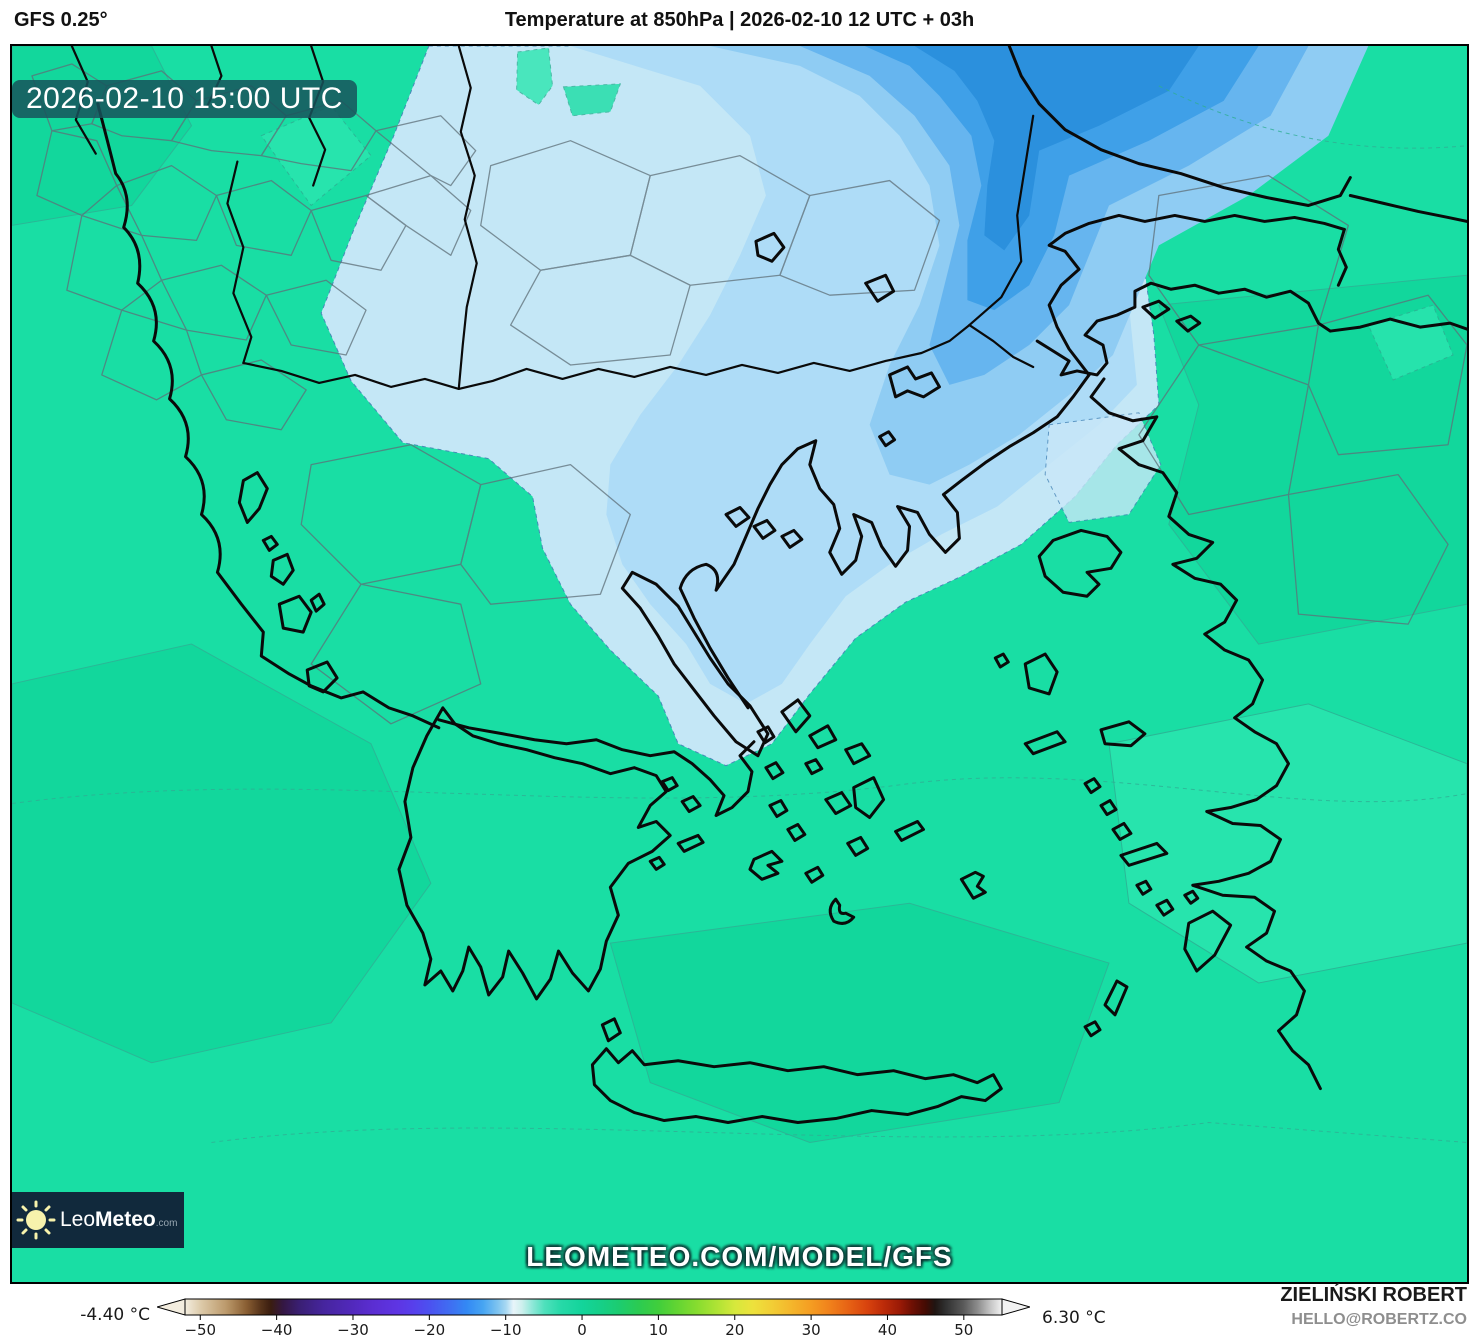  What do you see at coordinates (353, 1329) in the screenshot?
I see `colorbar-tick-label: −30` at bounding box center [353, 1329].